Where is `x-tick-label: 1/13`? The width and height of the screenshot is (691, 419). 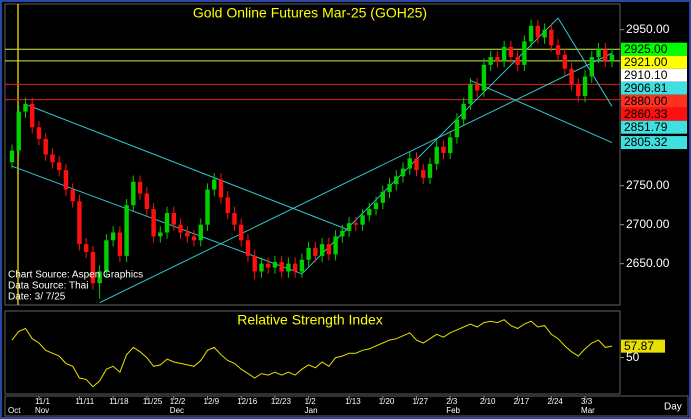
x-tick-label: 1/13 is located at coordinates (353, 401).